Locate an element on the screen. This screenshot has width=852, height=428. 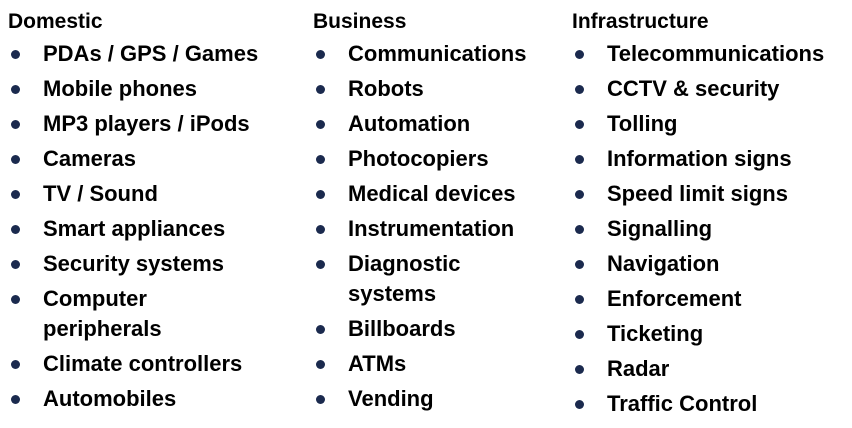
list-item: Medical devices is located at coordinates (438, 194).